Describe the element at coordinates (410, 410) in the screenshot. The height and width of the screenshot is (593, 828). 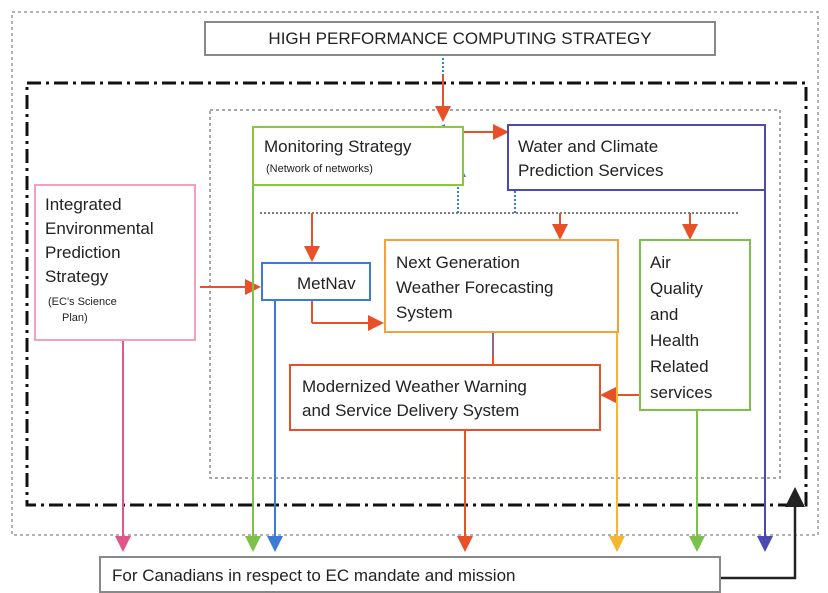
I see `node-line: and Service Delivery System` at that location.